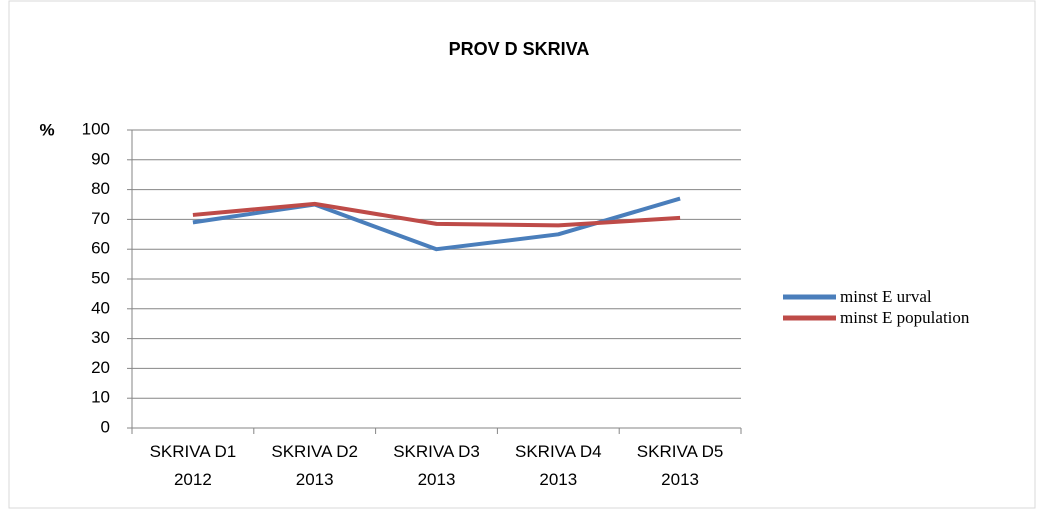 Image resolution: width=1038 pixels, height=510 pixels. Describe the element at coordinates (100, 188) in the screenshot. I see `y-tick-label: 80` at that location.